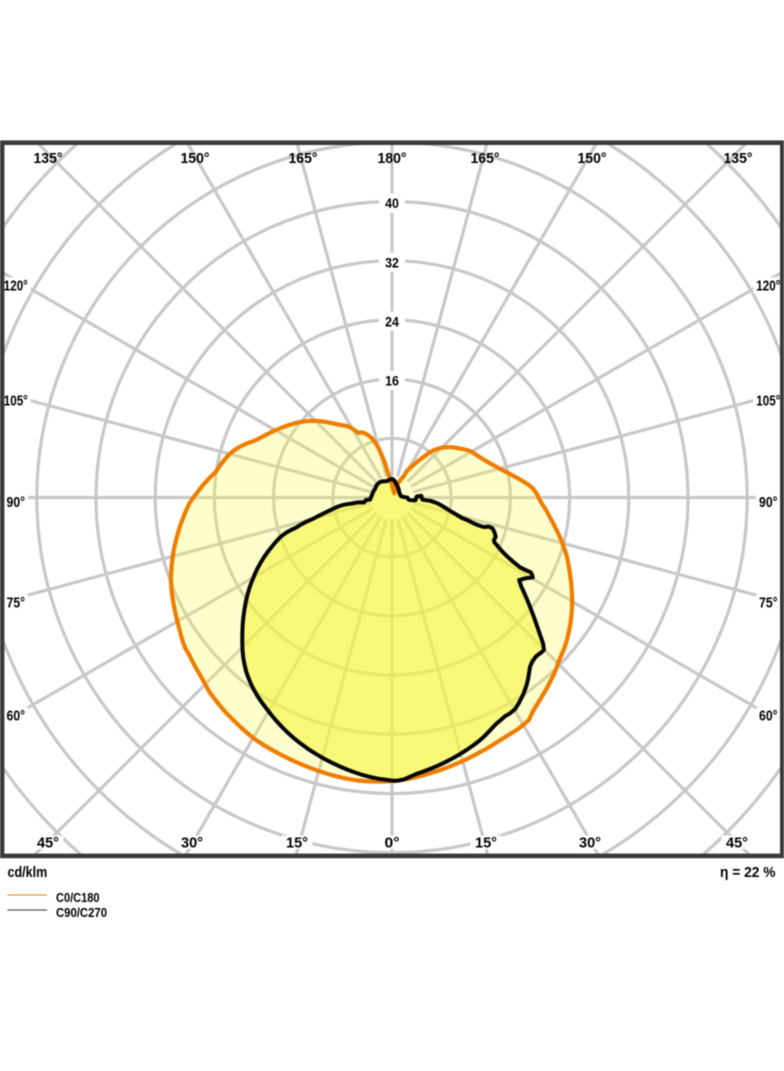 Image resolution: width=784 pixels, height=1071 pixels. What do you see at coordinates (748, 873) in the screenshot?
I see `svg-text: η = 22 %` at bounding box center [748, 873].